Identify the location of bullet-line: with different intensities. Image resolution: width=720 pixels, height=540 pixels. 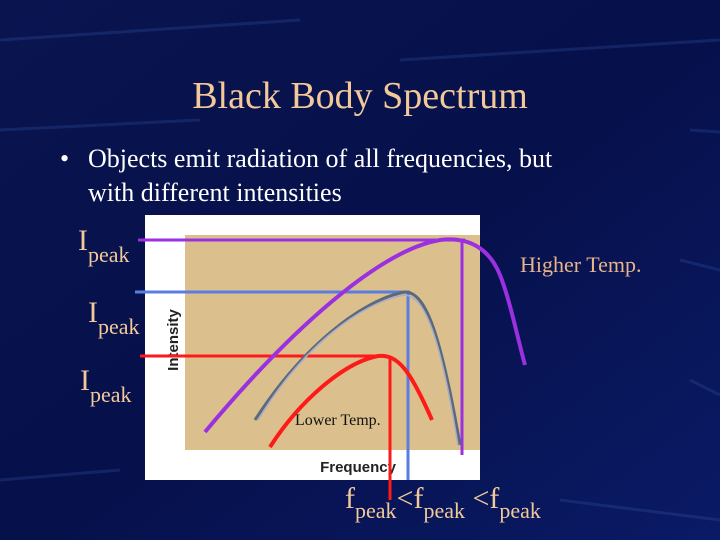
(215, 192).